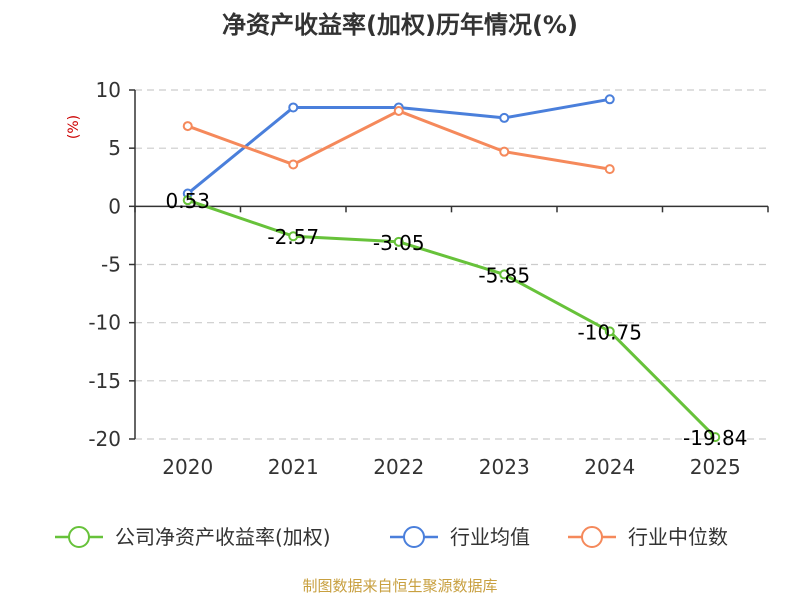 Image resolution: width=800 pixels, height=600 pixels. I want to click on legend-item-industry_avg: 行业均值, so click(460, 537).